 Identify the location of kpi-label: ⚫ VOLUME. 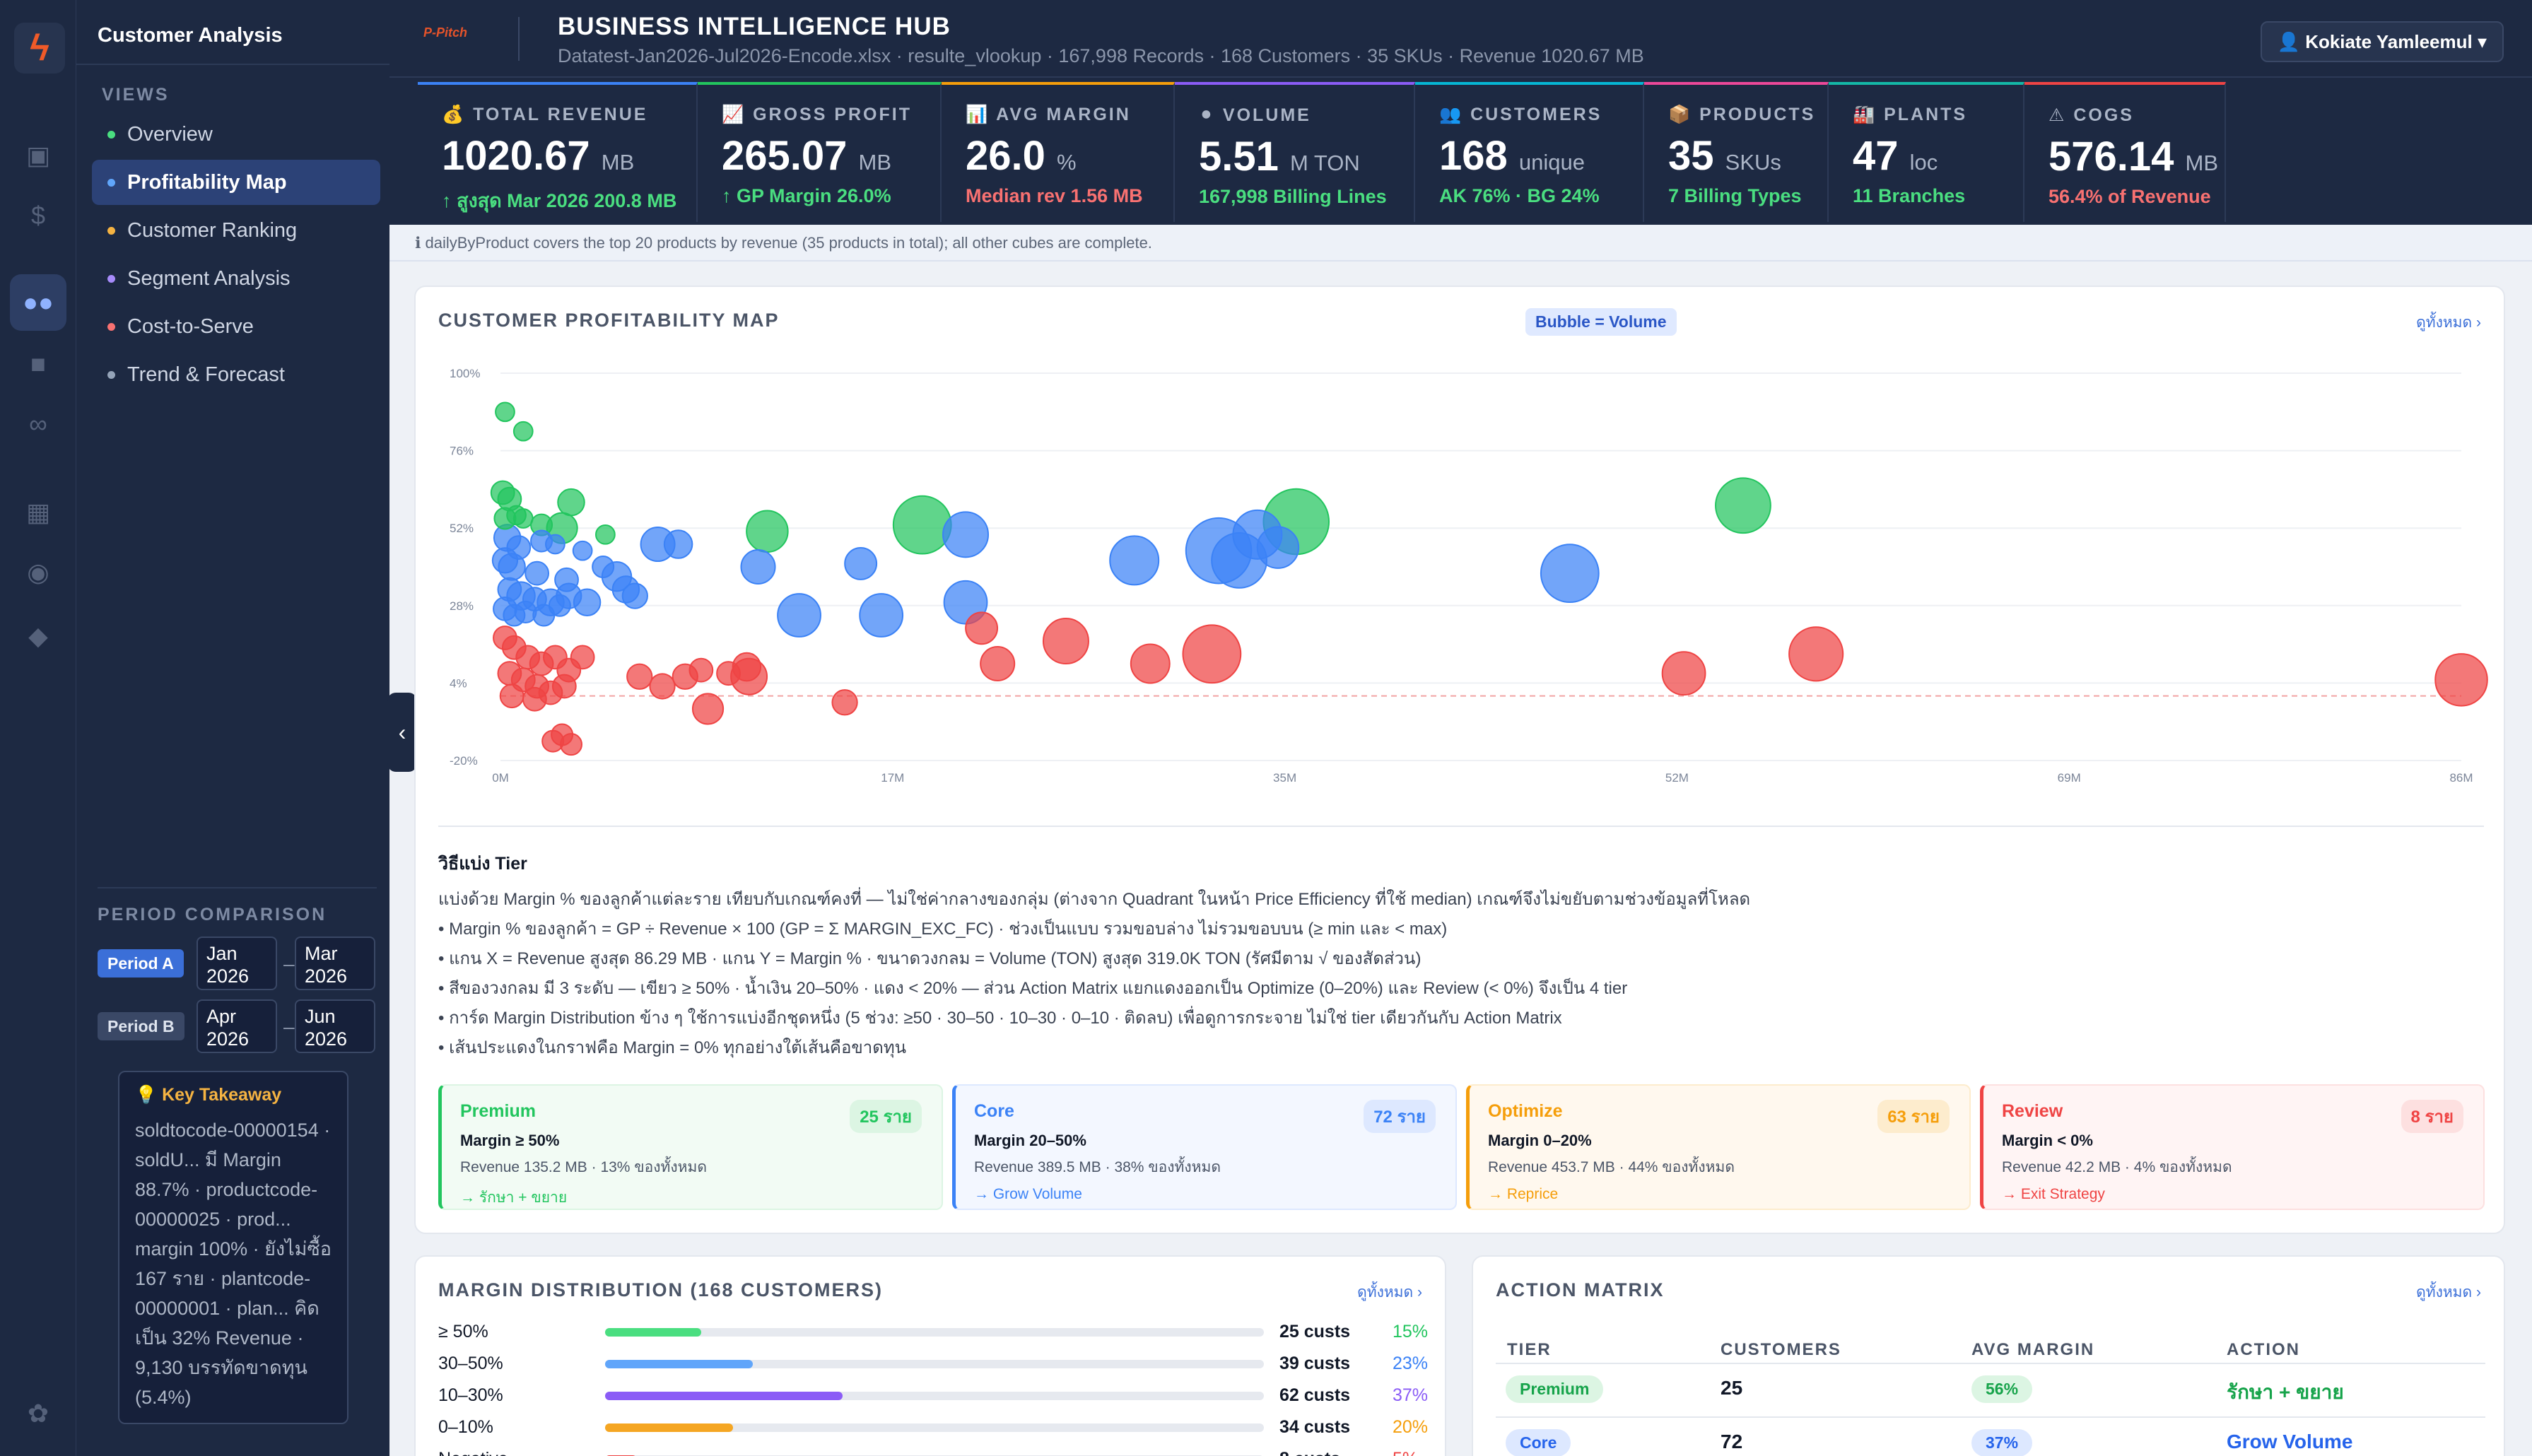
(1255, 115).